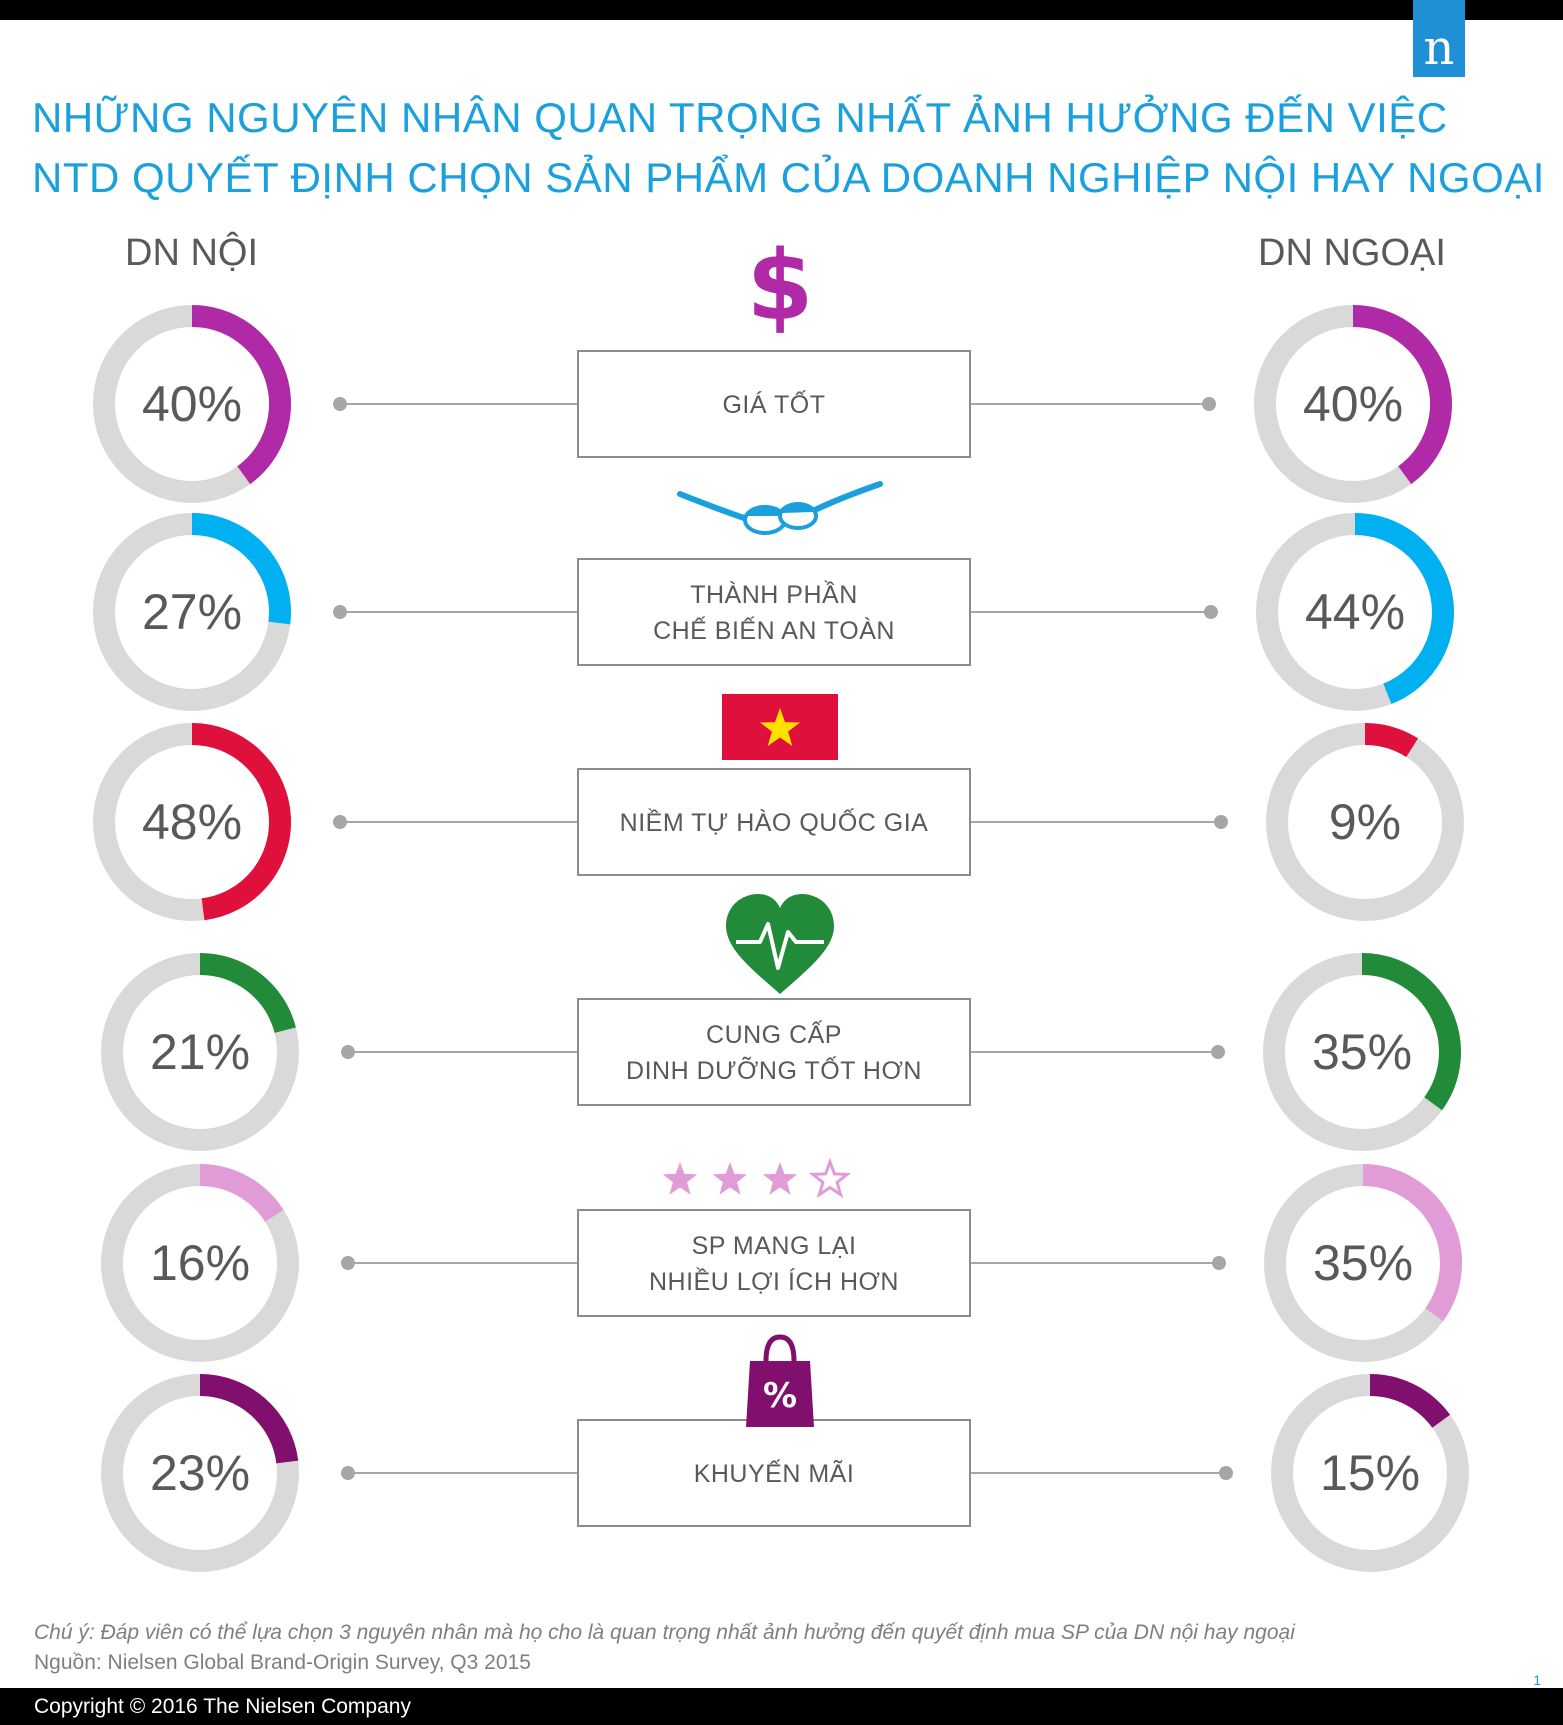 Image resolution: width=1563 pixels, height=1725 pixels. I want to click on nielsen-logo: n, so click(1439, 38).